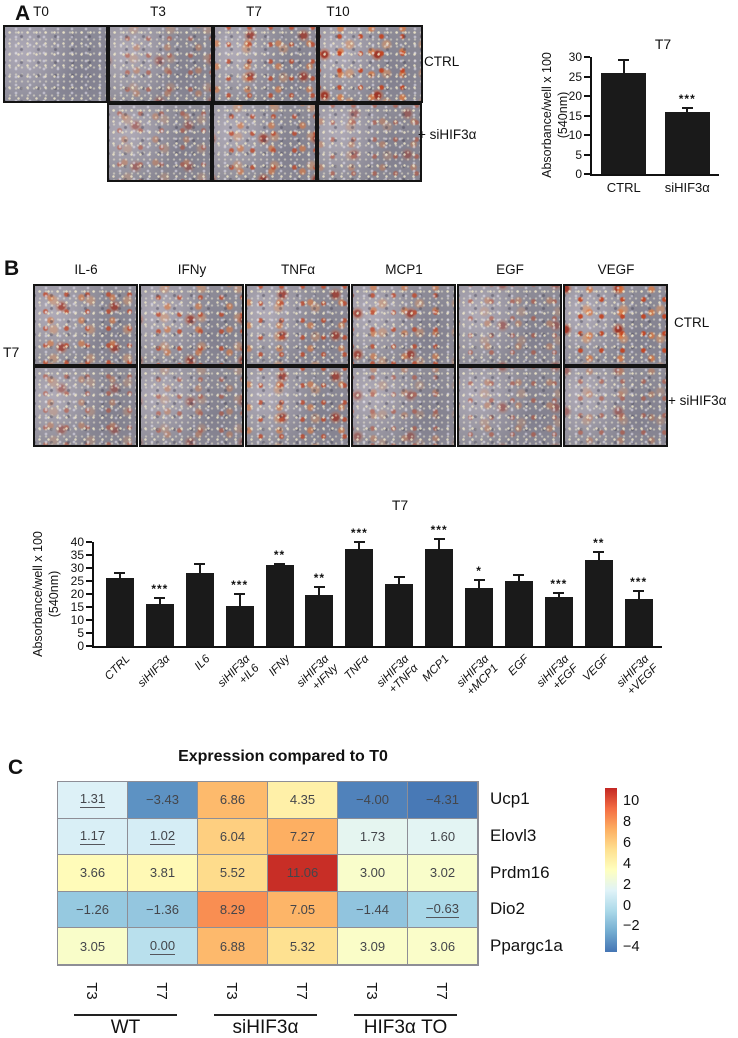 Image resolution: width=738 pixels, height=1038 pixels. Describe the element at coordinates (86, 269) in the screenshot. I see `treatment-label-il6: IL-6` at that location.